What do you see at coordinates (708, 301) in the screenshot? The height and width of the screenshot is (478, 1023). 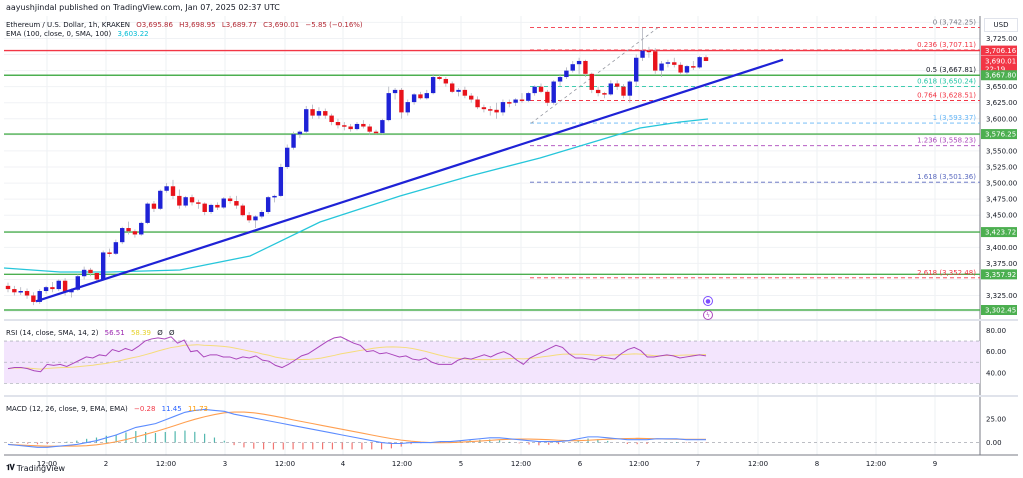 I see `event-marker-icon: ●` at bounding box center [708, 301].